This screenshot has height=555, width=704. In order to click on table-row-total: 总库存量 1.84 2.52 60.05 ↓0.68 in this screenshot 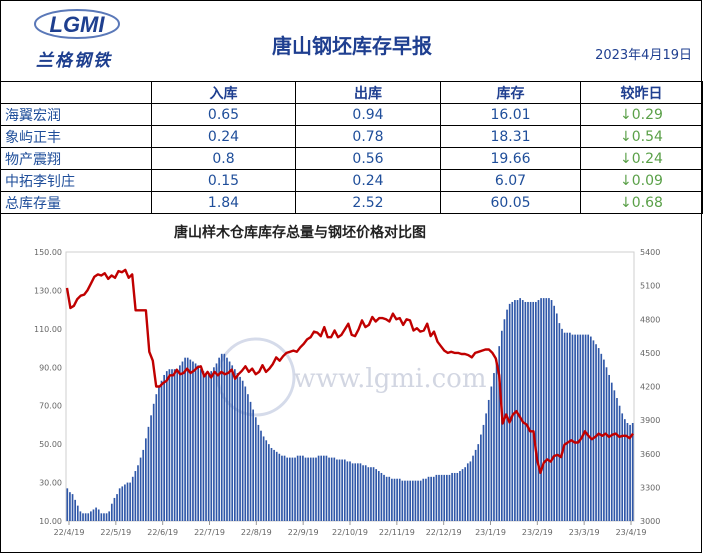, I will do `click(351, 202)`.